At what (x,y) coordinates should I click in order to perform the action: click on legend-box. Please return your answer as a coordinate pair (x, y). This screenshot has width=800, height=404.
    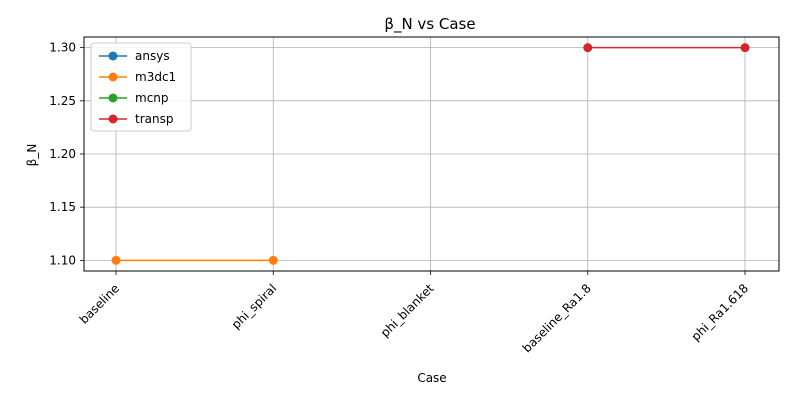
    Looking at the image, I should click on (141, 87).